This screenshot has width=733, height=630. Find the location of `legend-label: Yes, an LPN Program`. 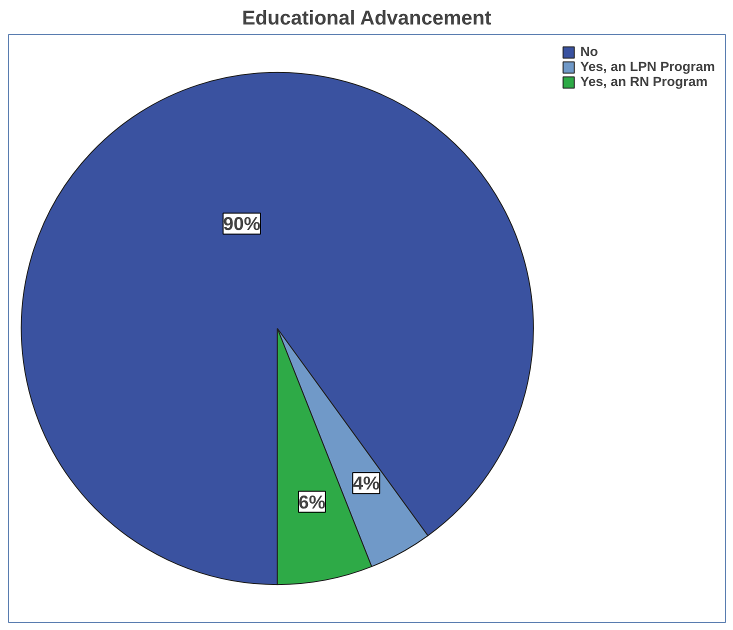

legend-label: Yes, an LPN Program is located at coordinates (647, 66).